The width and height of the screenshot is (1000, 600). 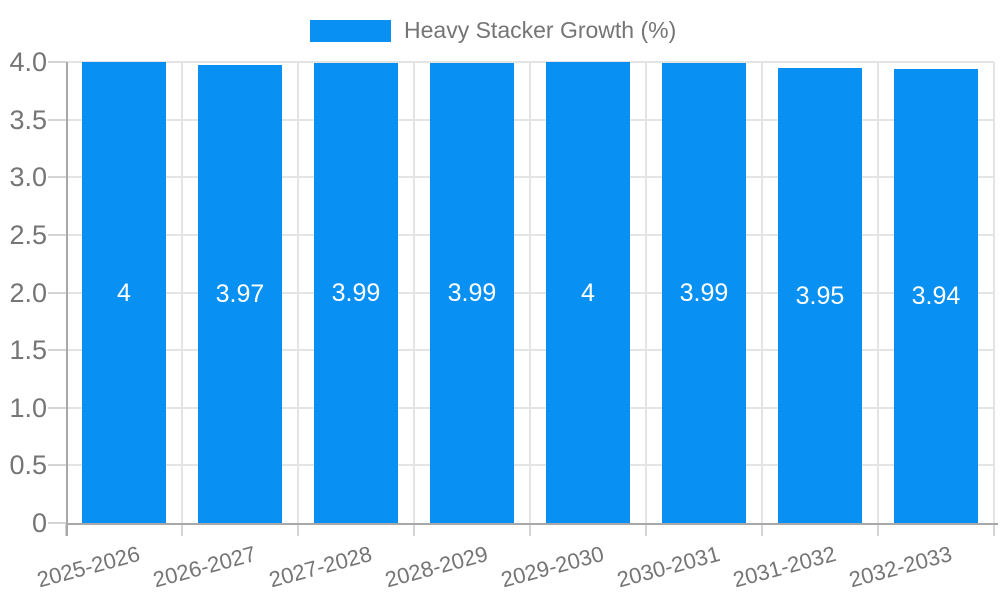 I want to click on bar-value-label: 3.94, so click(x=936, y=296).